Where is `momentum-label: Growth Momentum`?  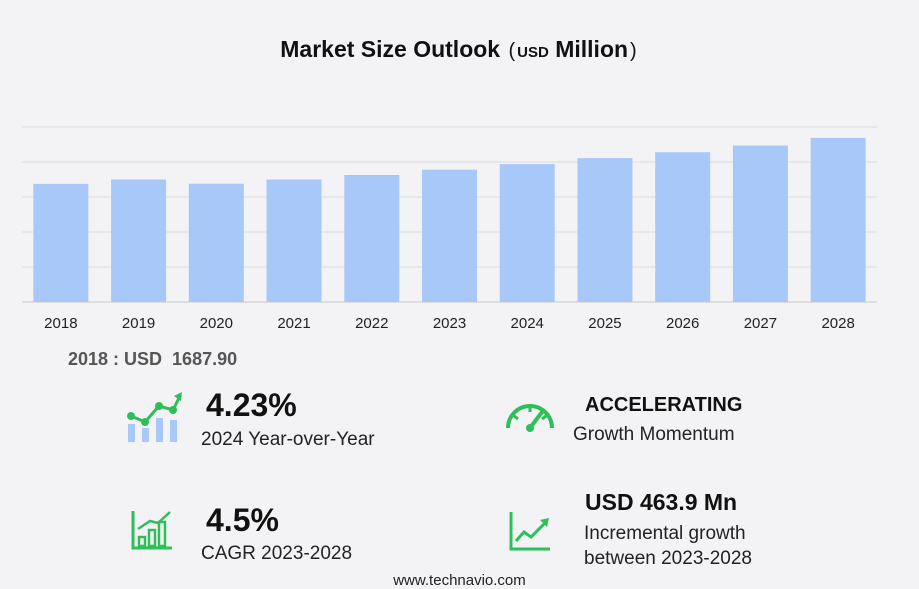
momentum-label: Growth Momentum is located at coordinates (654, 434).